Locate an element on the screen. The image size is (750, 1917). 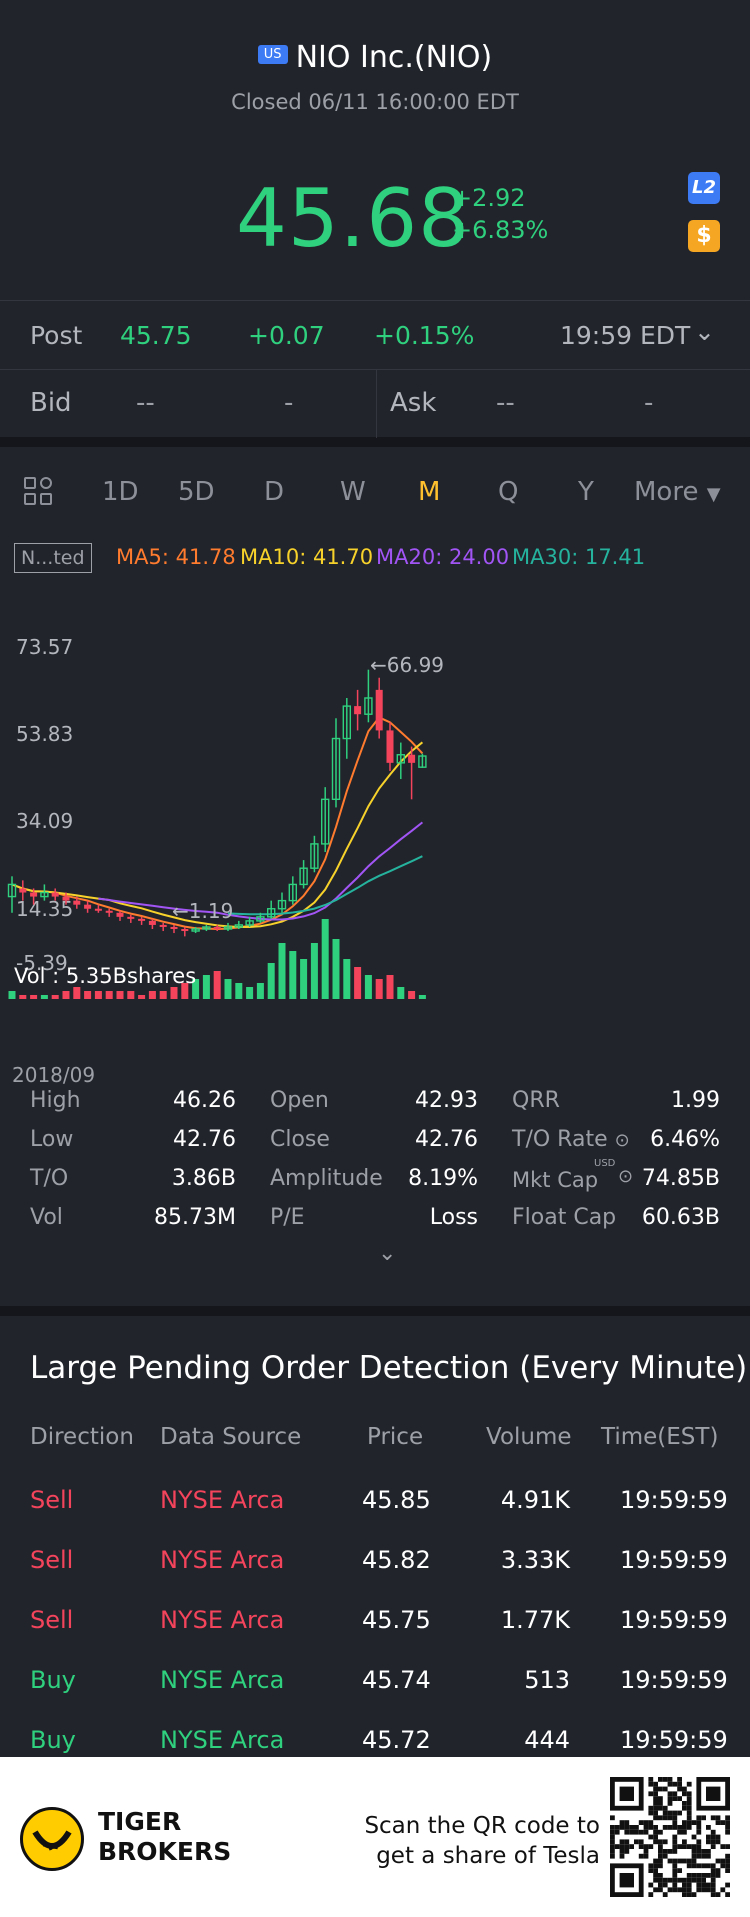
post-market-row: Post 45.75 +0.07 +0.15% 19:59 EDT ⌄ is located at coordinates (375, 335).